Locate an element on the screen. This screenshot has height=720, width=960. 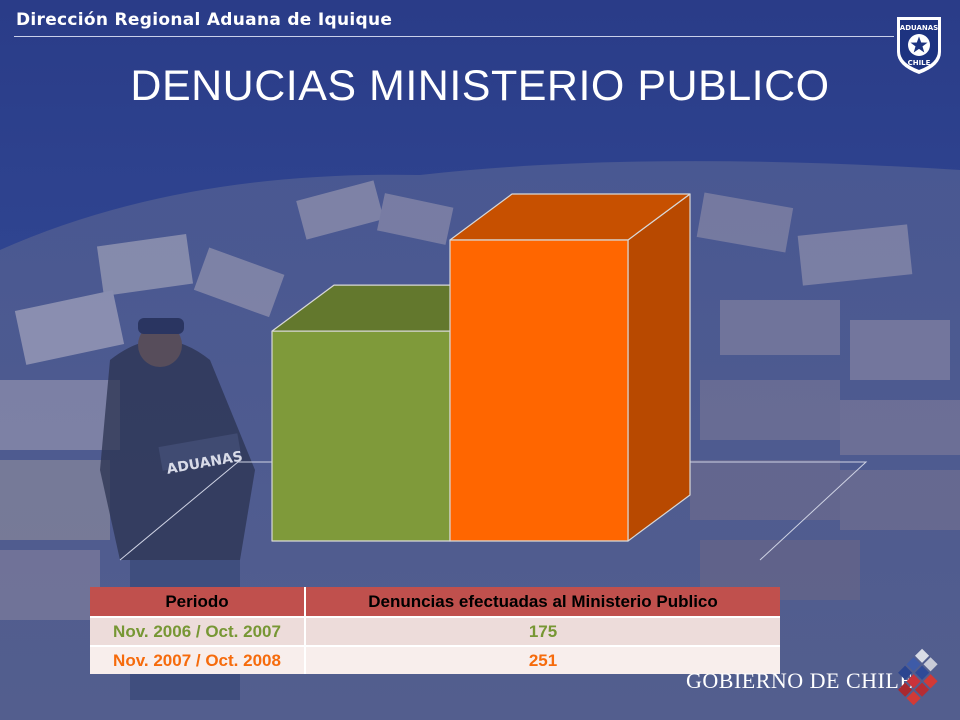
gobierno-de-chile-logo: GOBIERNO DE CHILE is located at coordinates (821, 681).